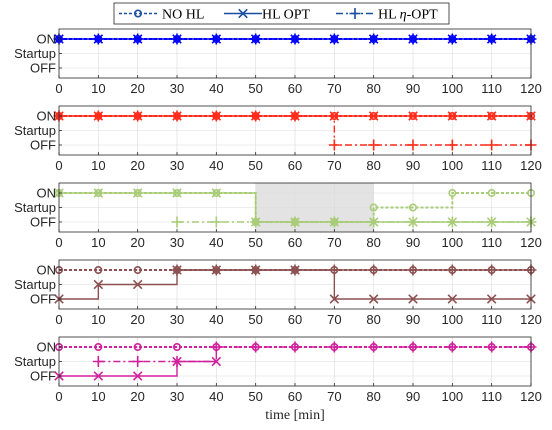  What do you see at coordinates (408, 15) in the screenshot?
I see `legend-label: HL η-OPT` at bounding box center [408, 15].